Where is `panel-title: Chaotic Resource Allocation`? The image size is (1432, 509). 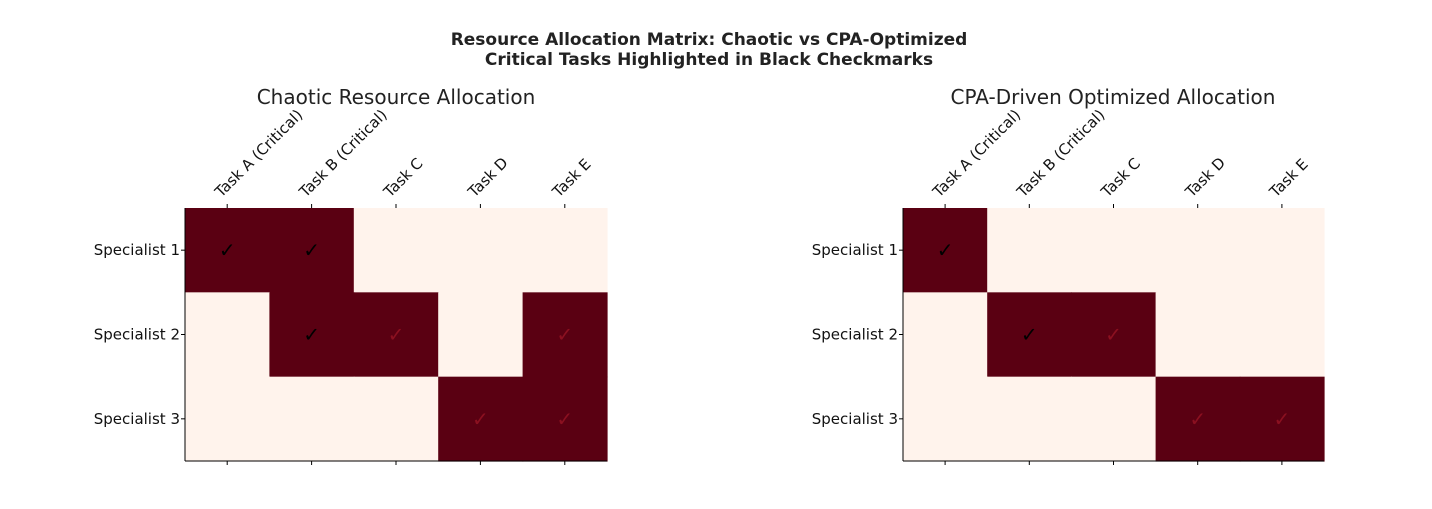 panel-title: Chaotic Resource Allocation is located at coordinates (396, 97).